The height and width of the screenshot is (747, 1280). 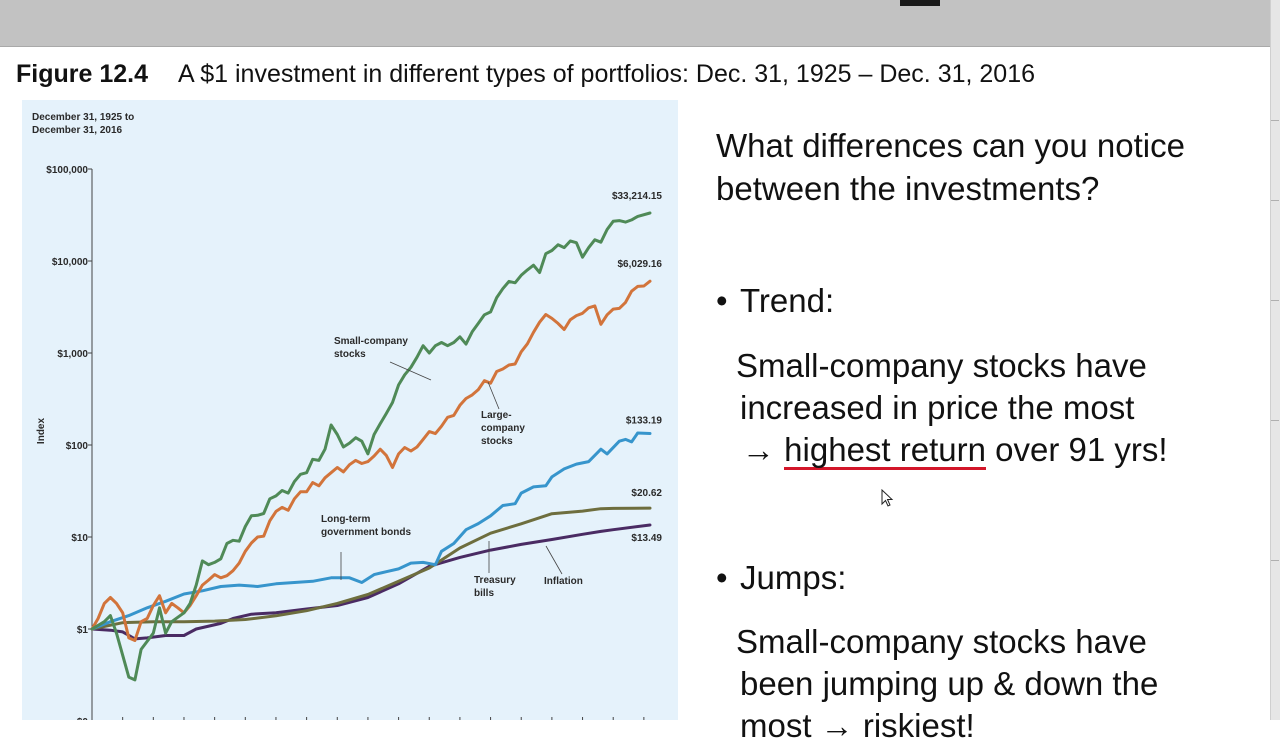 What do you see at coordinates (77, 130) in the screenshot?
I see `period-label: December 31, 2016` at bounding box center [77, 130].